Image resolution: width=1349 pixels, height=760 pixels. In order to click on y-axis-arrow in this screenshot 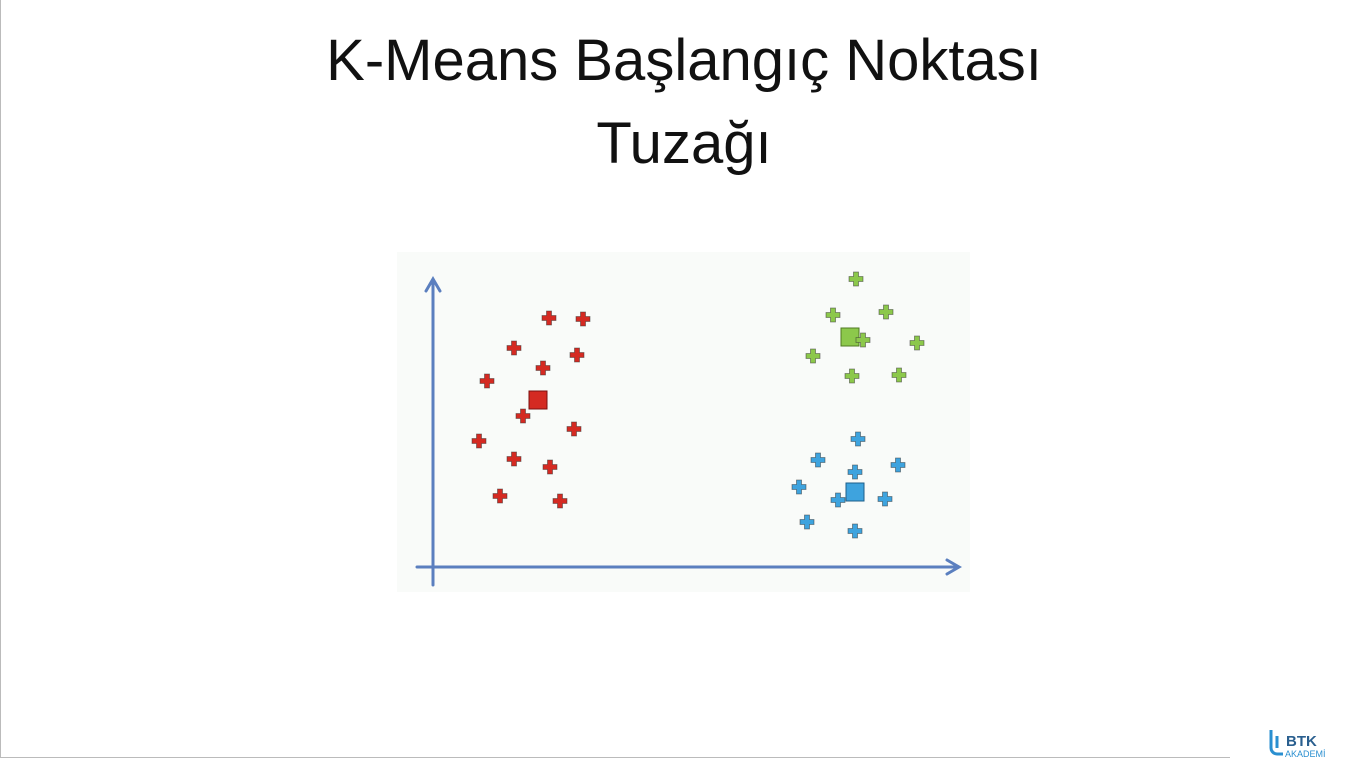, I will do `click(433, 284)`.